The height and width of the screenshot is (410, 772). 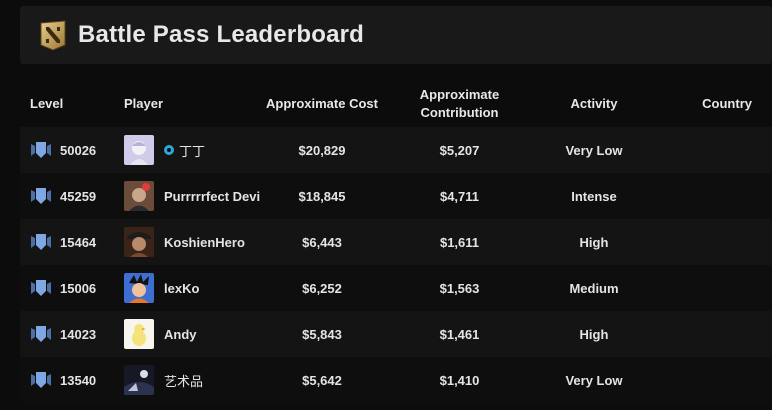 I want to click on level-value: 15006, so click(x=78, y=288).